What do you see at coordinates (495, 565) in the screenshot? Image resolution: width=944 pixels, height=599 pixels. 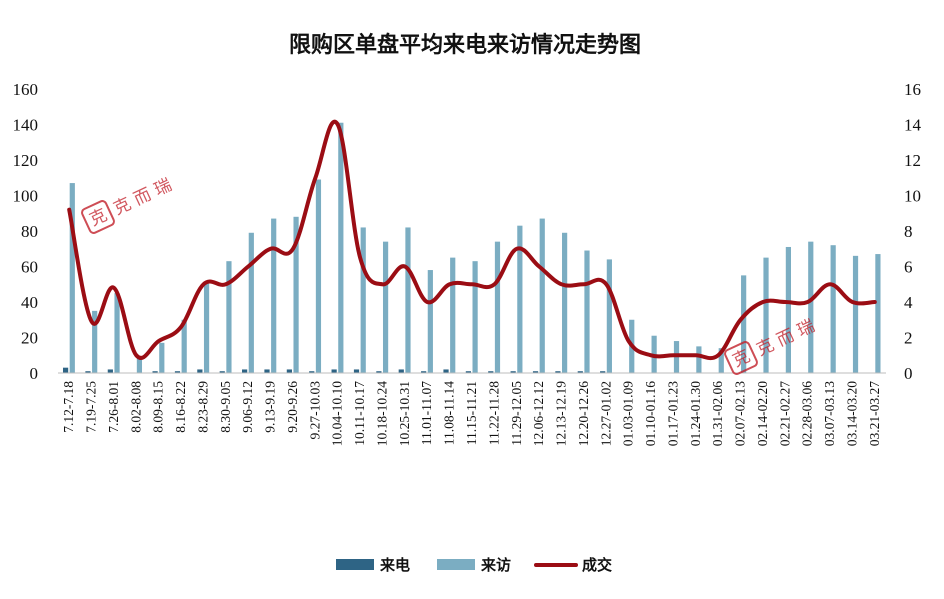 I see `legend-label-visits: 来访` at bounding box center [495, 565].